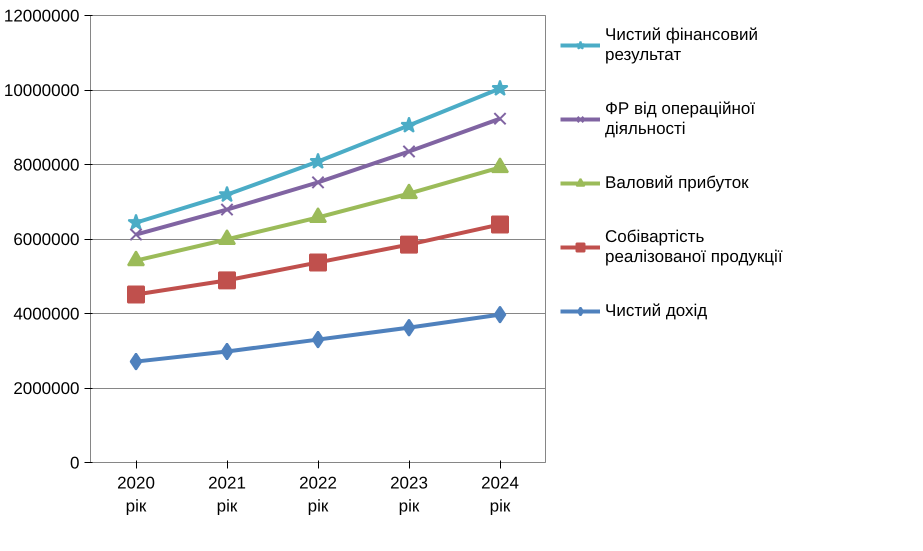 The height and width of the screenshot is (551, 923). What do you see at coordinates (694, 247) in the screenshot?
I see `legend-label: Собівартість реалізованої продукції` at bounding box center [694, 247].